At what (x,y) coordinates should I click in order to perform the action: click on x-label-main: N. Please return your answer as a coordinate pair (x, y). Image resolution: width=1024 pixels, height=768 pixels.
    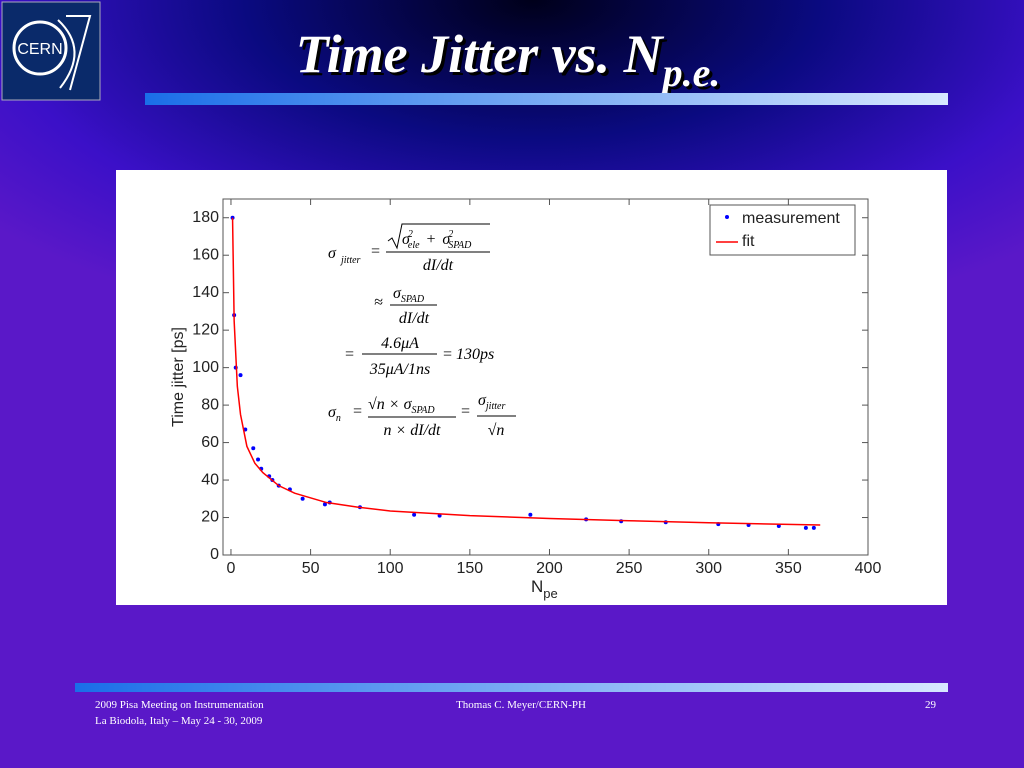
    Looking at the image, I should click on (537, 586).